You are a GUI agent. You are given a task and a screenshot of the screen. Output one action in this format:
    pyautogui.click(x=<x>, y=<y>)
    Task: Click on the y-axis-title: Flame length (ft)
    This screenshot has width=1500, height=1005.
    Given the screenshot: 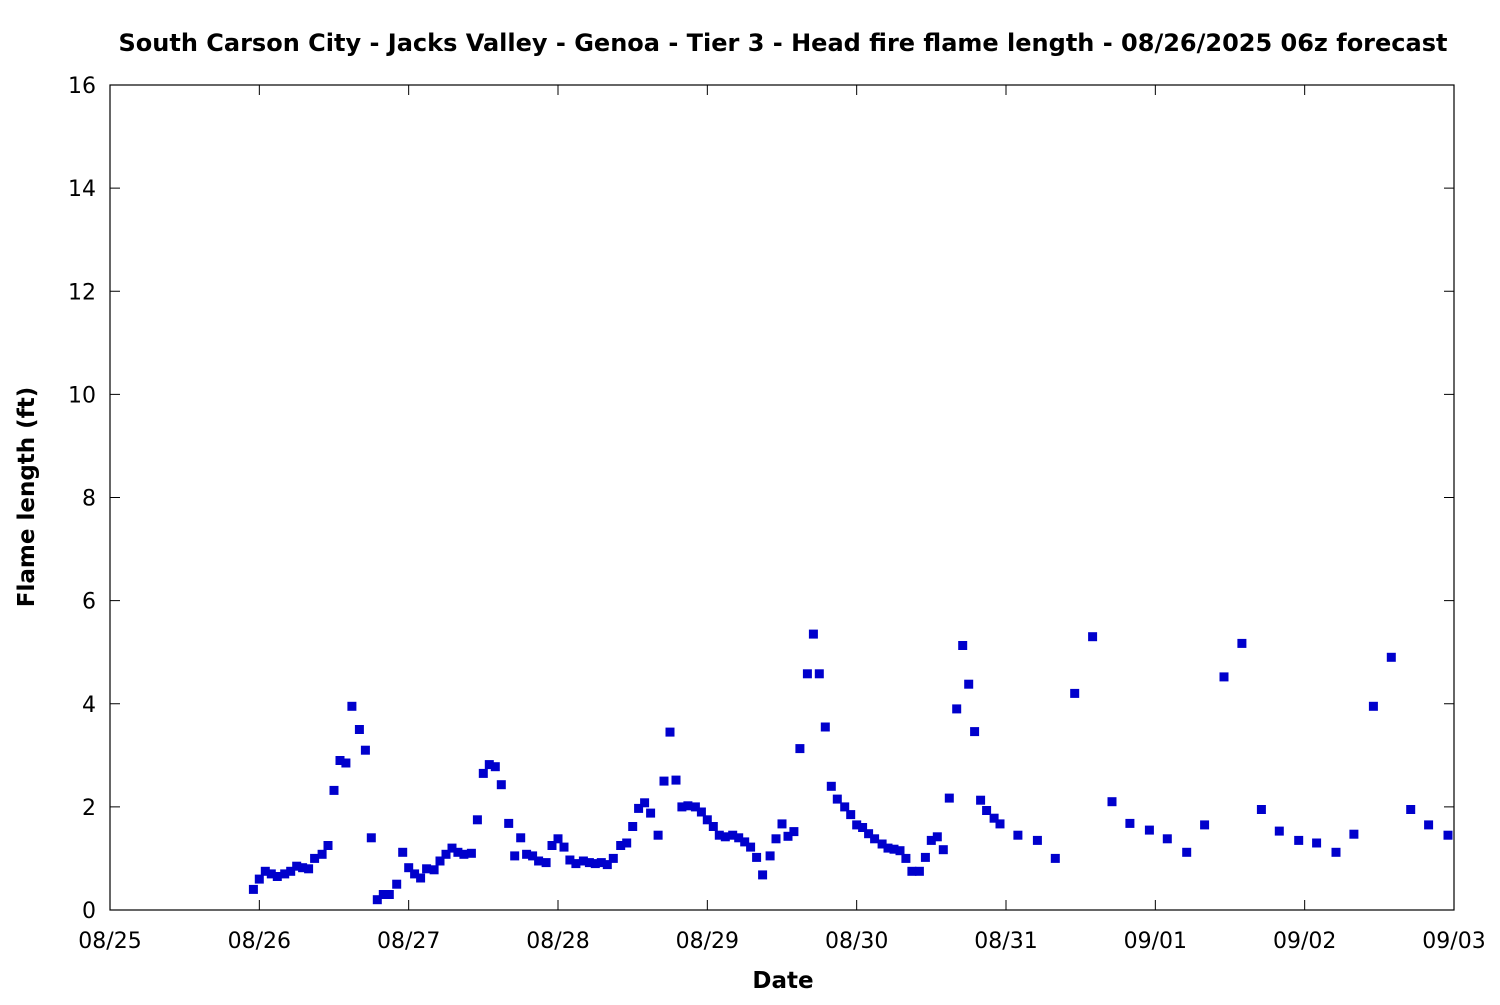 What is the action you would take?
    pyautogui.click(x=27, y=497)
    